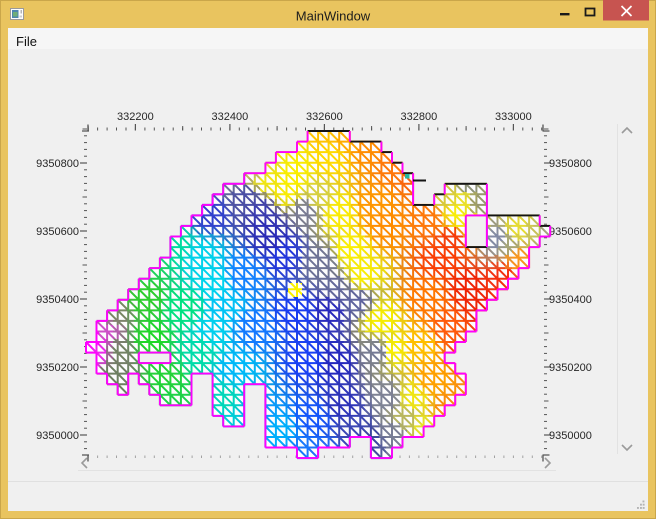 The image size is (656, 519). I want to click on svg-text: 9350400, so click(57, 300).